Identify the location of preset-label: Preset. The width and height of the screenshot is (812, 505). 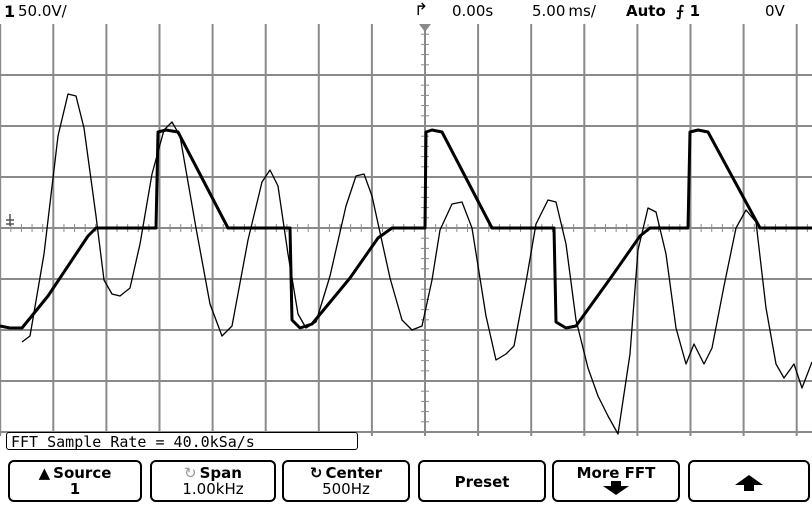
(482, 482).